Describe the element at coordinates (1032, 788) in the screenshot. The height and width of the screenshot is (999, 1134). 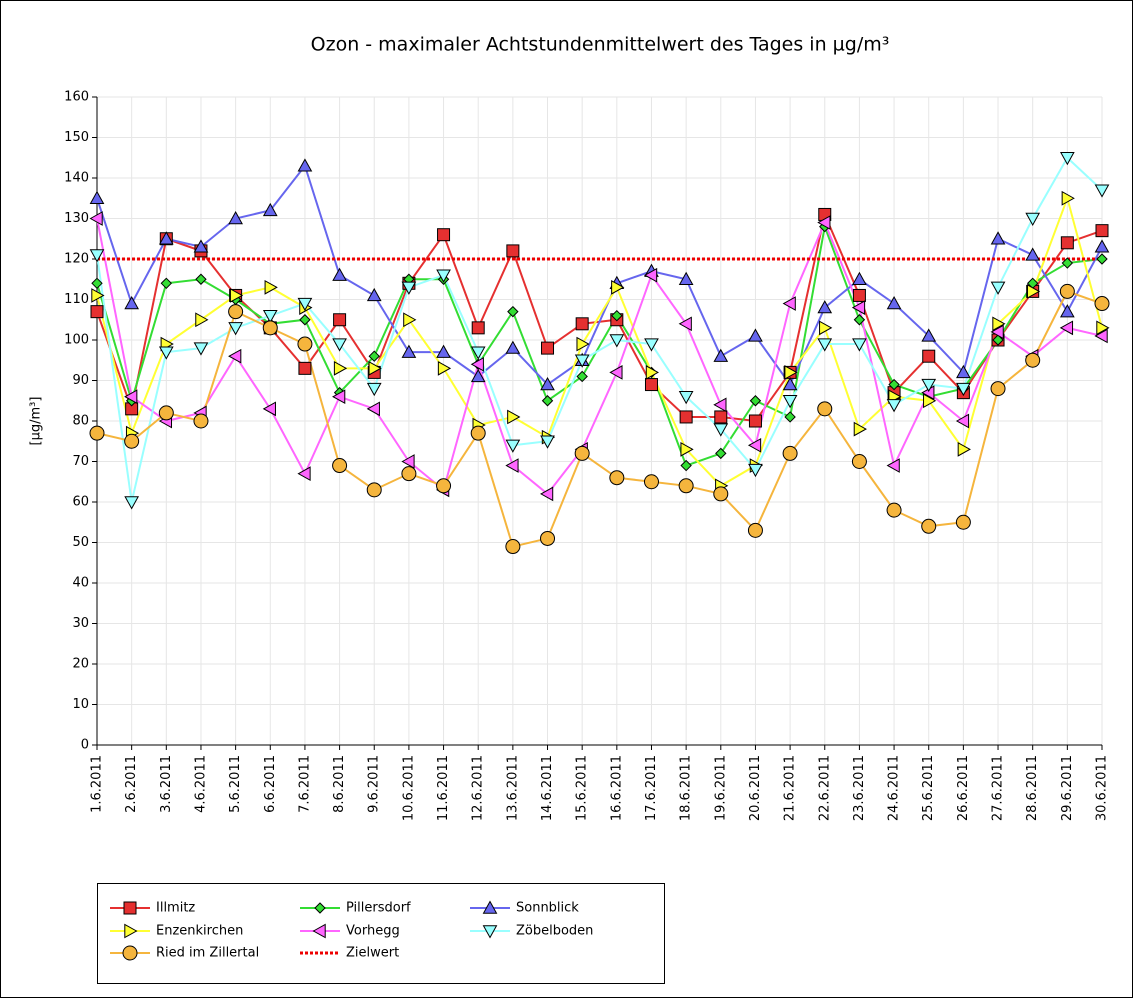
I see `x-tick-label: 28.6.2011` at that location.